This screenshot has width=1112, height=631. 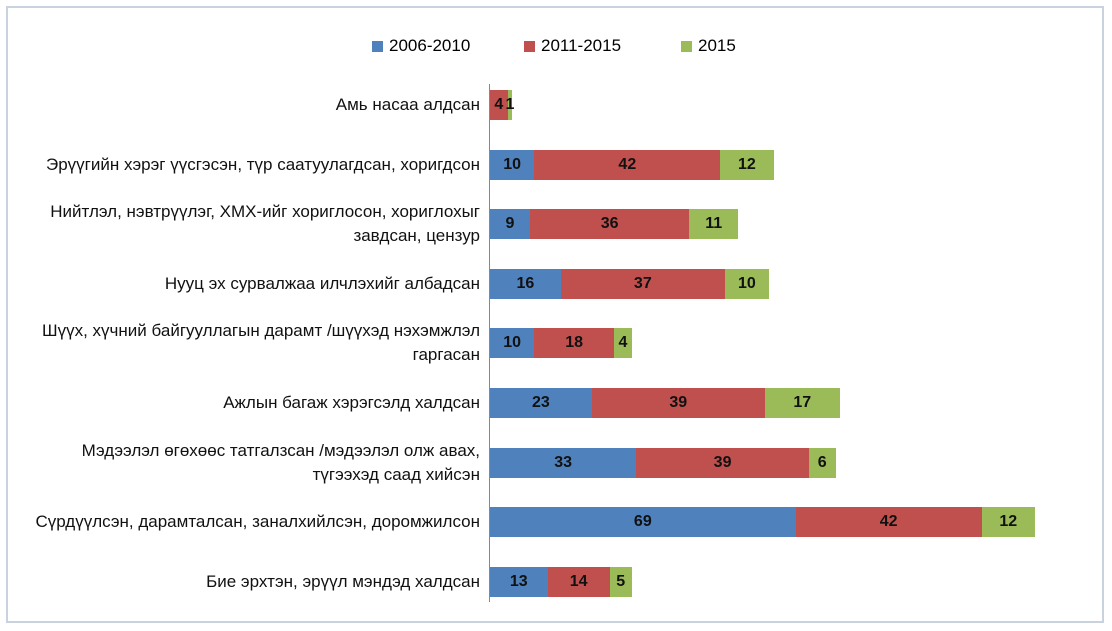 I want to click on category-label: Амь насаа алдсан, so click(x=407, y=104).